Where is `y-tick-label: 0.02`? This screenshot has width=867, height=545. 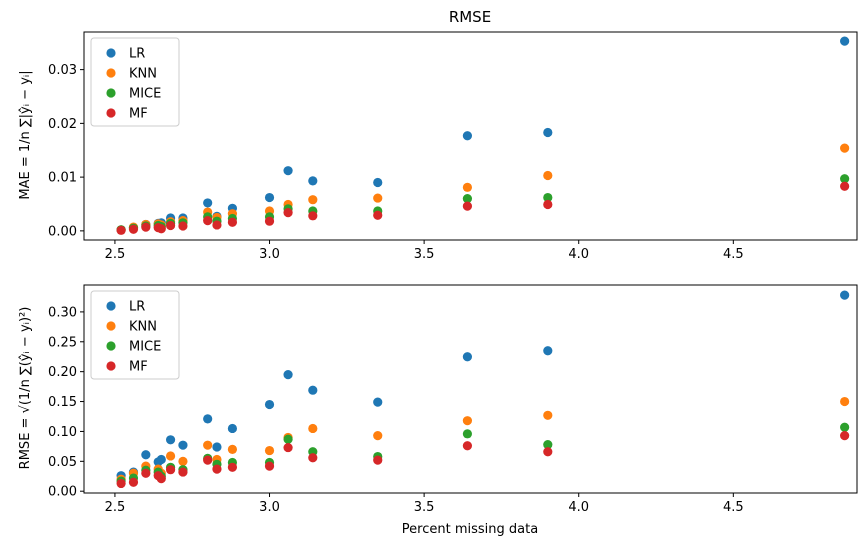
y-tick-label: 0.02 is located at coordinates (62, 124).